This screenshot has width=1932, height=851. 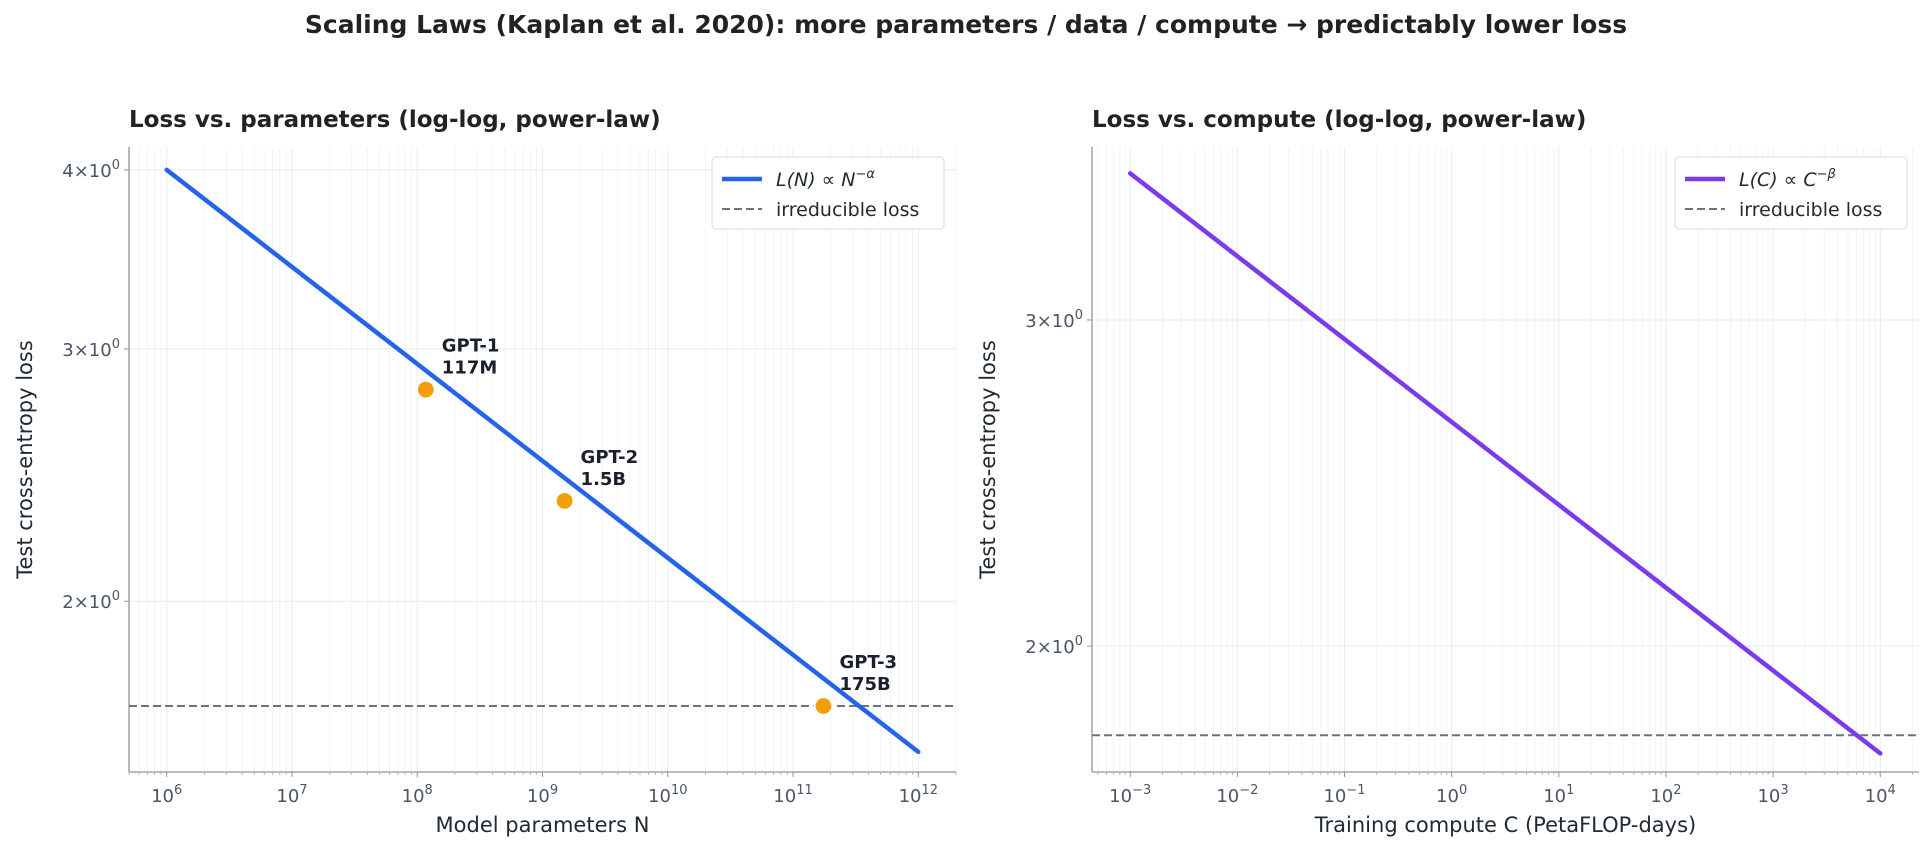 What do you see at coordinates (825, 179) in the screenshot?
I see `panel1-legend-series-label: L(N) ∝ N−α` at bounding box center [825, 179].